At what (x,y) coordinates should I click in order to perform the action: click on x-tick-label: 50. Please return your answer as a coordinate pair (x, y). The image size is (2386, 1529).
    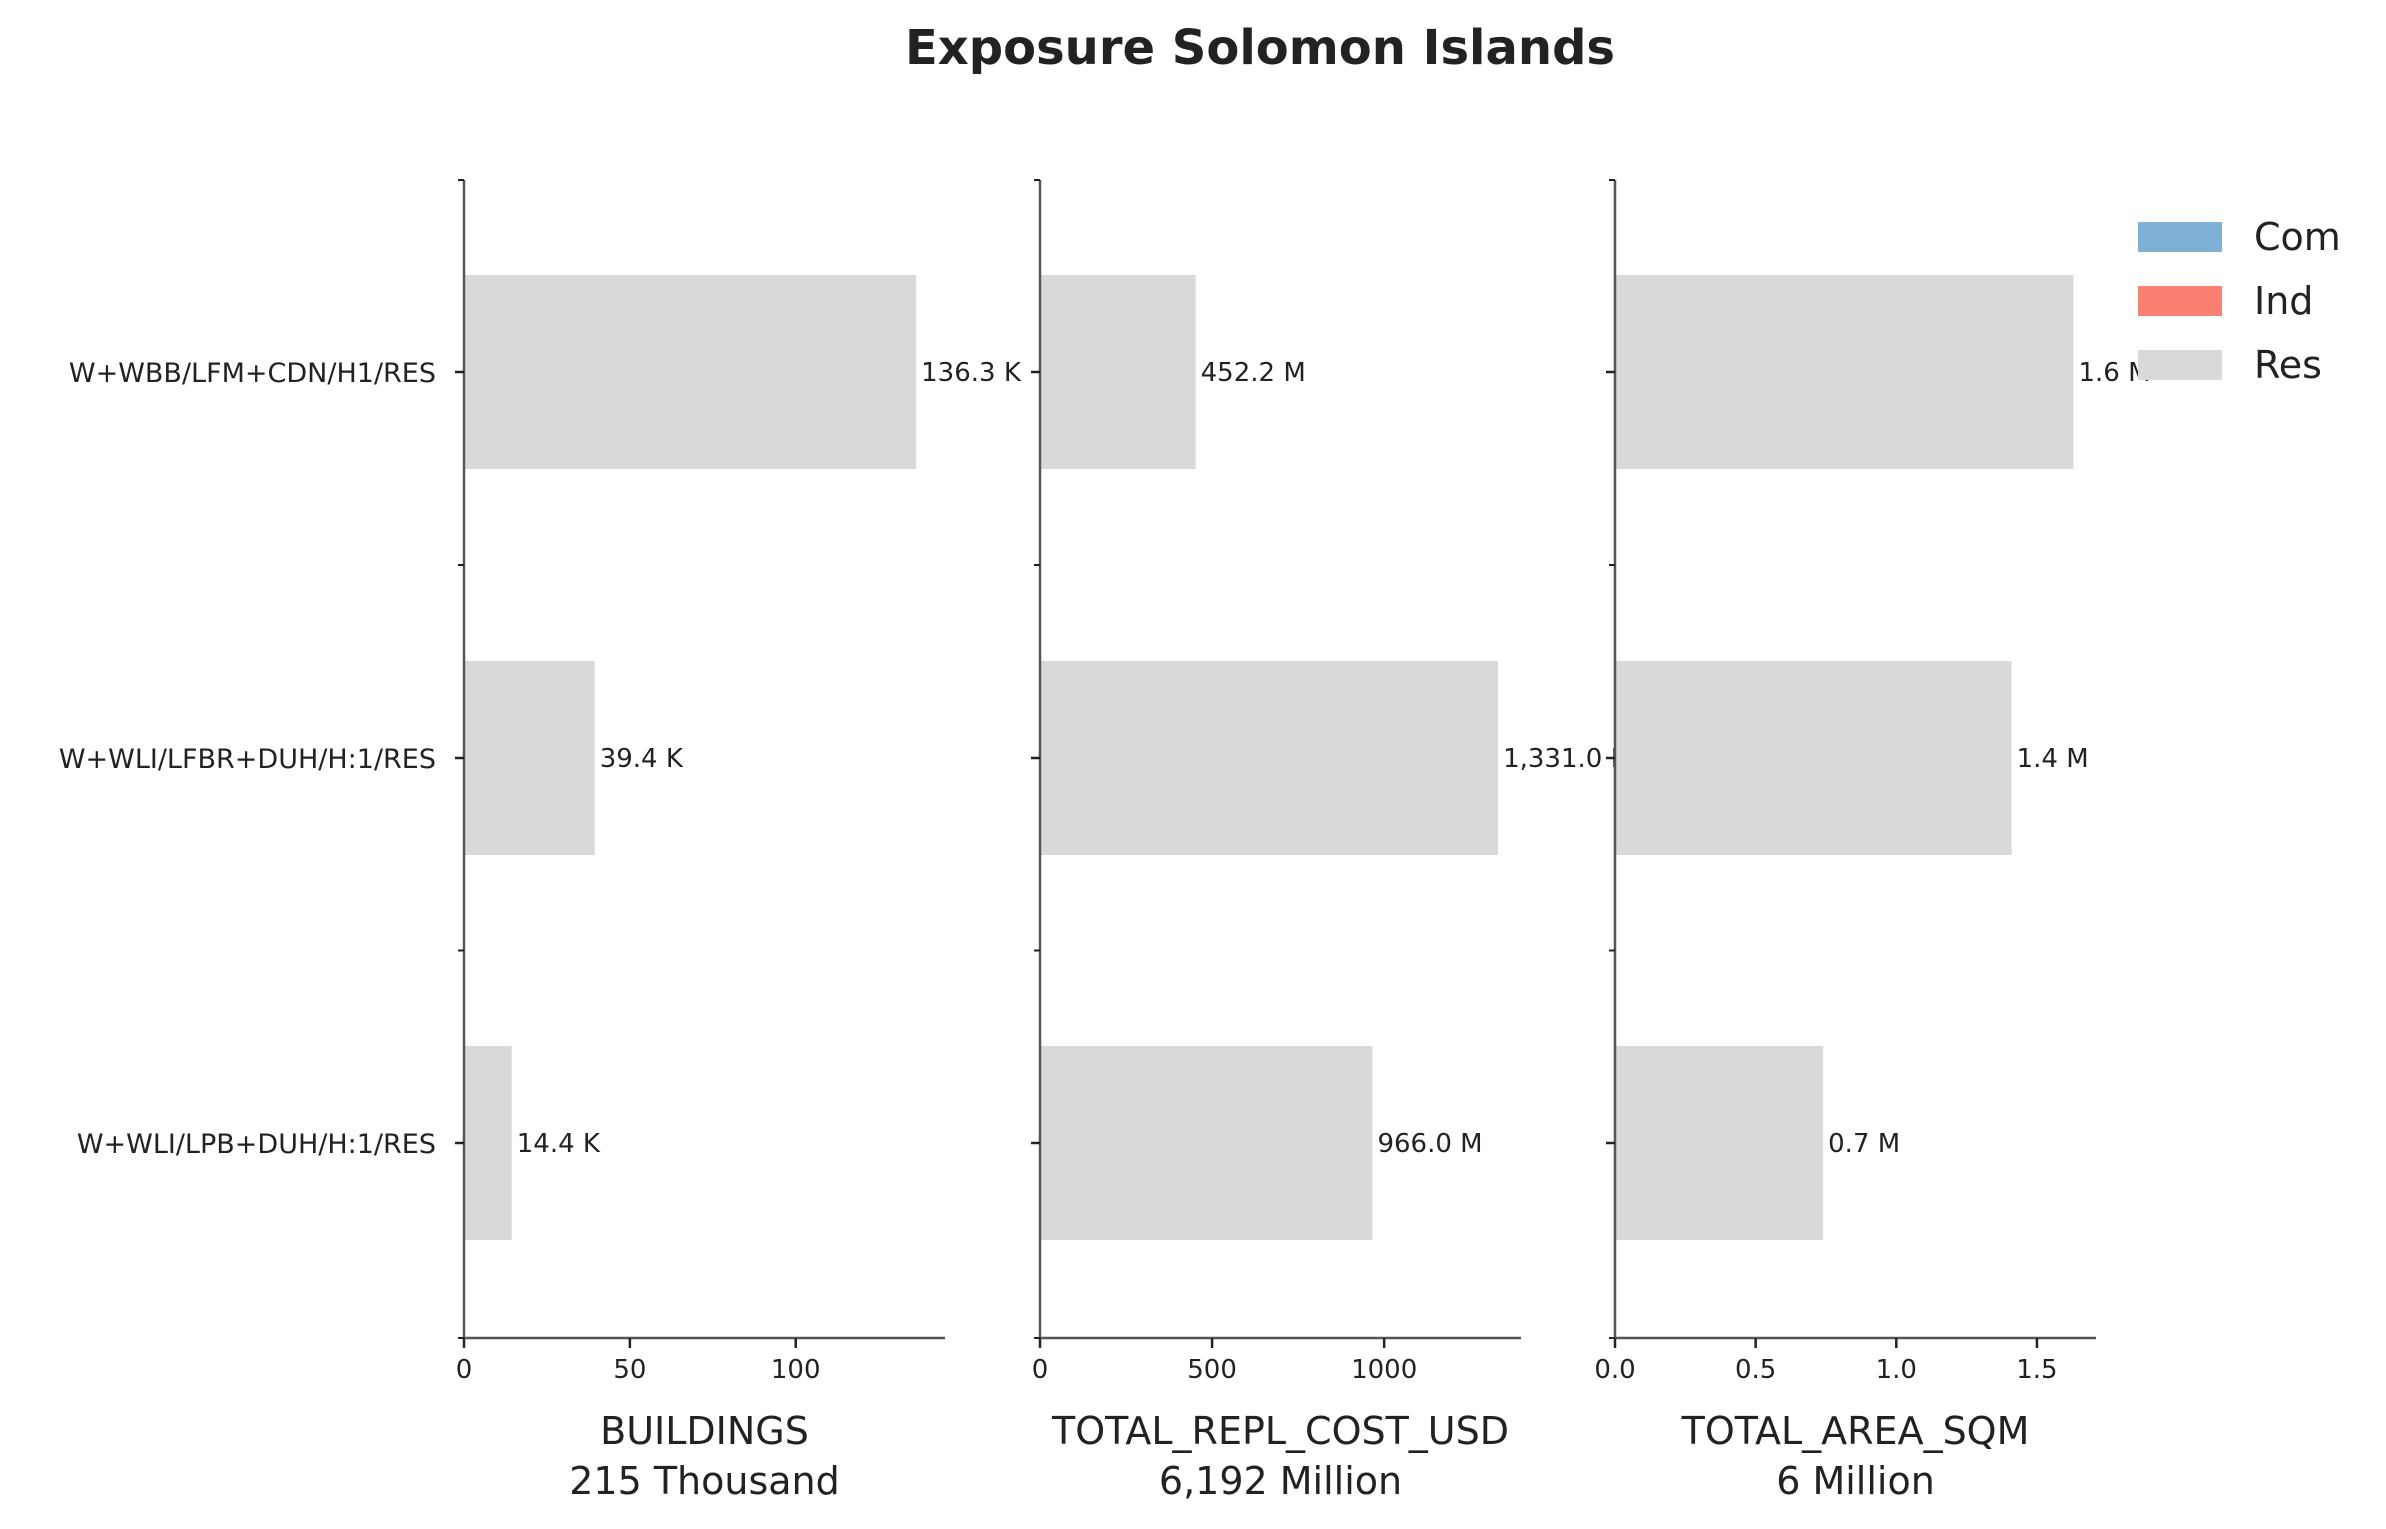
    Looking at the image, I should click on (629, 1370).